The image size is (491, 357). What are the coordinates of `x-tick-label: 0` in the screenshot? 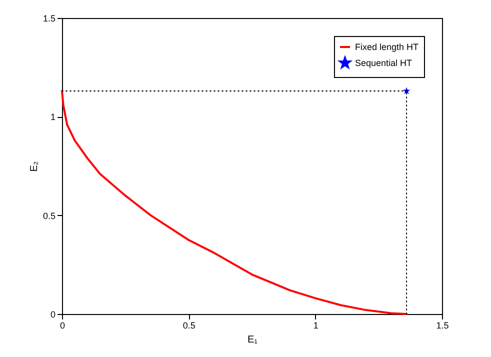 It's located at (63, 325).